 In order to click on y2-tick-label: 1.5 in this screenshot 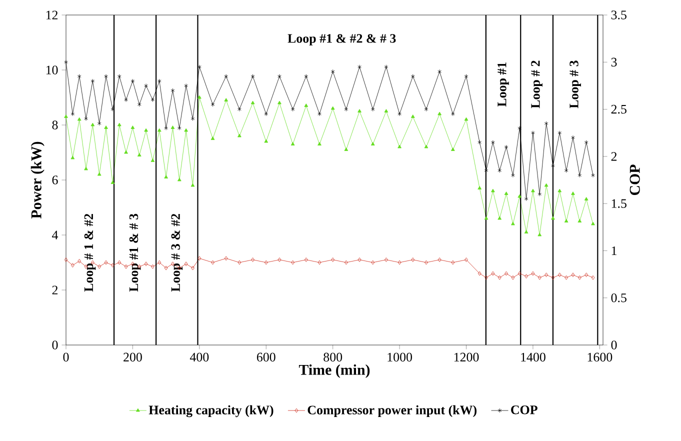, I will do `click(619, 203)`.